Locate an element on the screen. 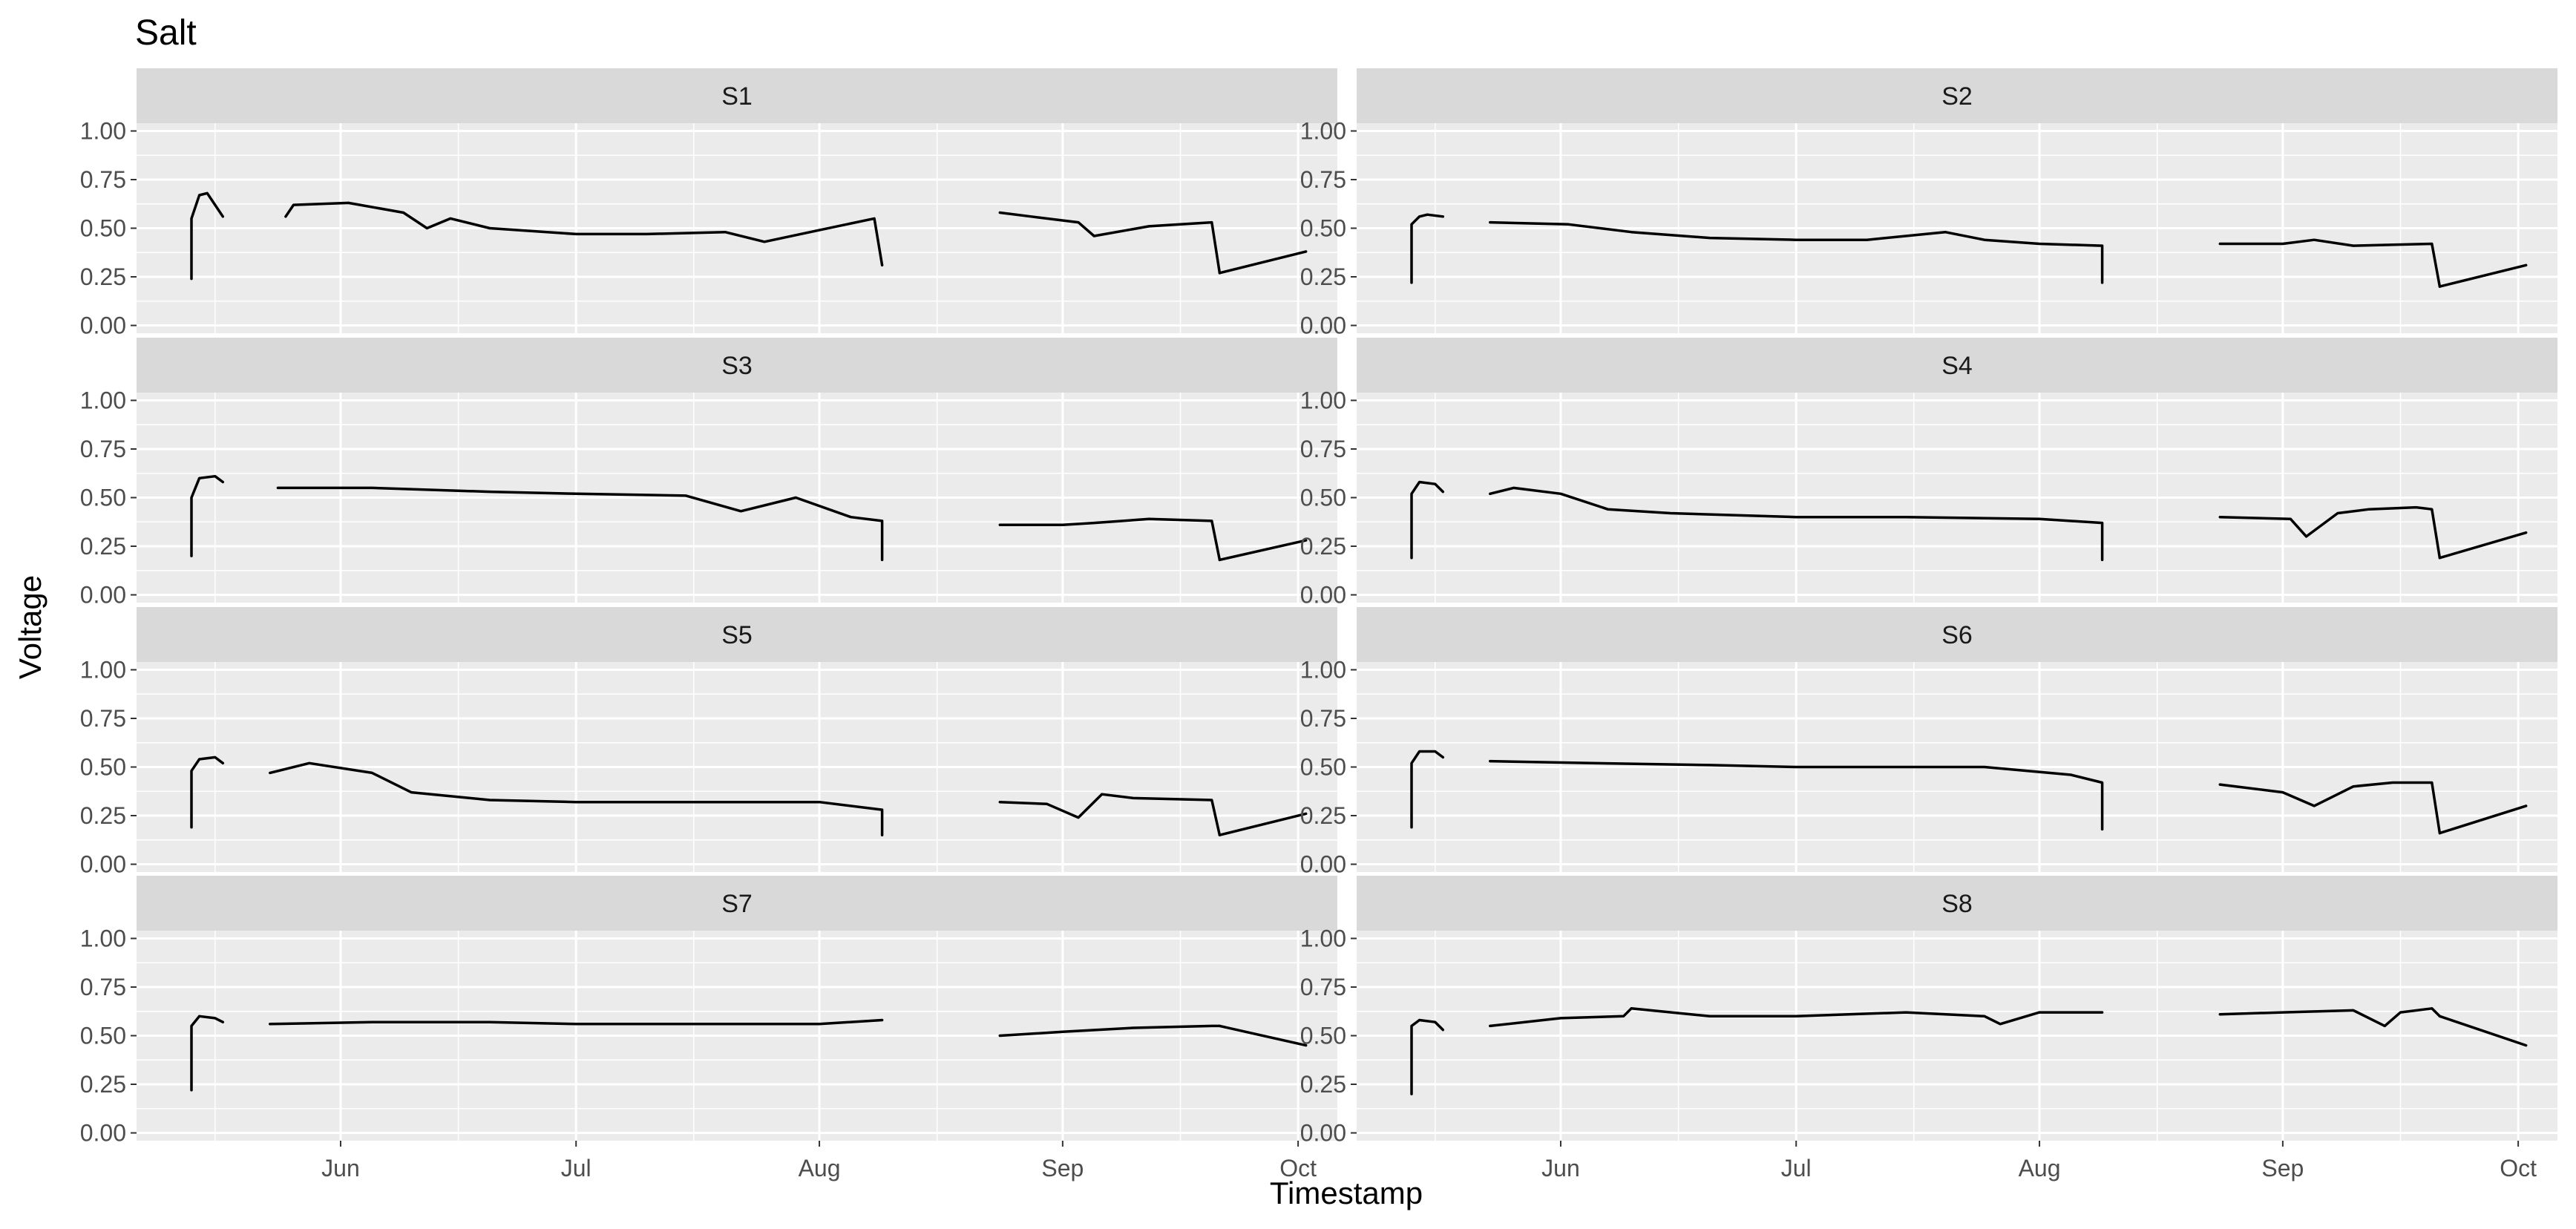 The image size is (2576, 1229). facet-strip-label: S8 is located at coordinates (1957, 904).